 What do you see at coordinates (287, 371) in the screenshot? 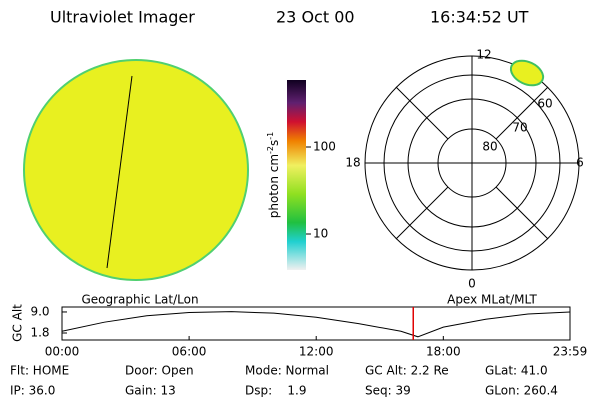
I see `status-field: Mode: Normal` at bounding box center [287, 371].